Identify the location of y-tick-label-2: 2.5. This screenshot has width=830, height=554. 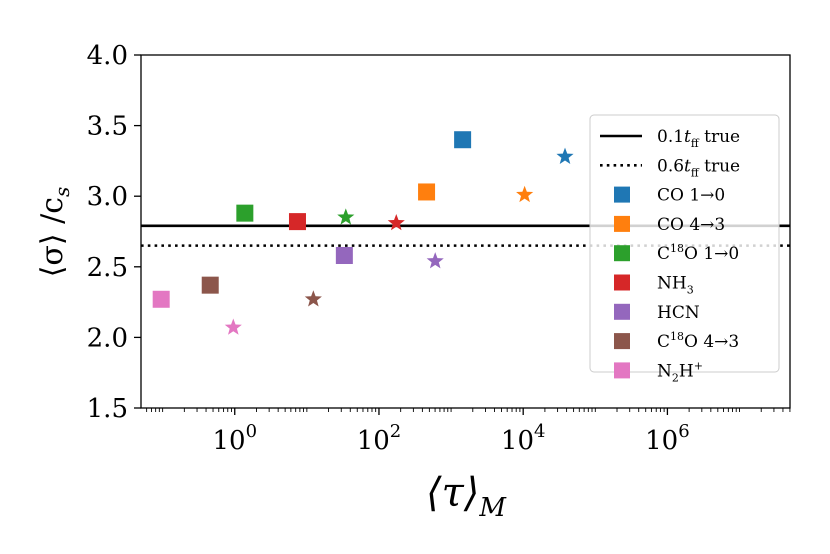
(107, 268).